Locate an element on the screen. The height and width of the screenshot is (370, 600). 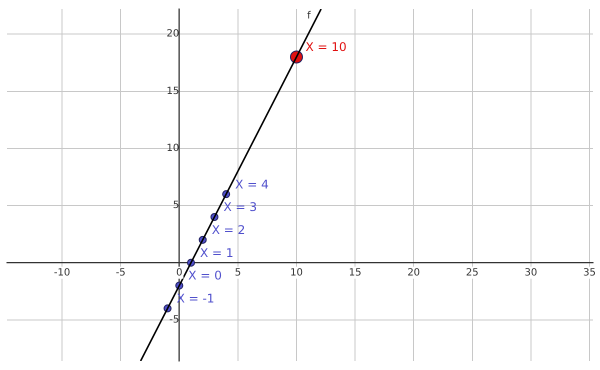
y-tick-label: -5 is located at coordinates (174, 320).